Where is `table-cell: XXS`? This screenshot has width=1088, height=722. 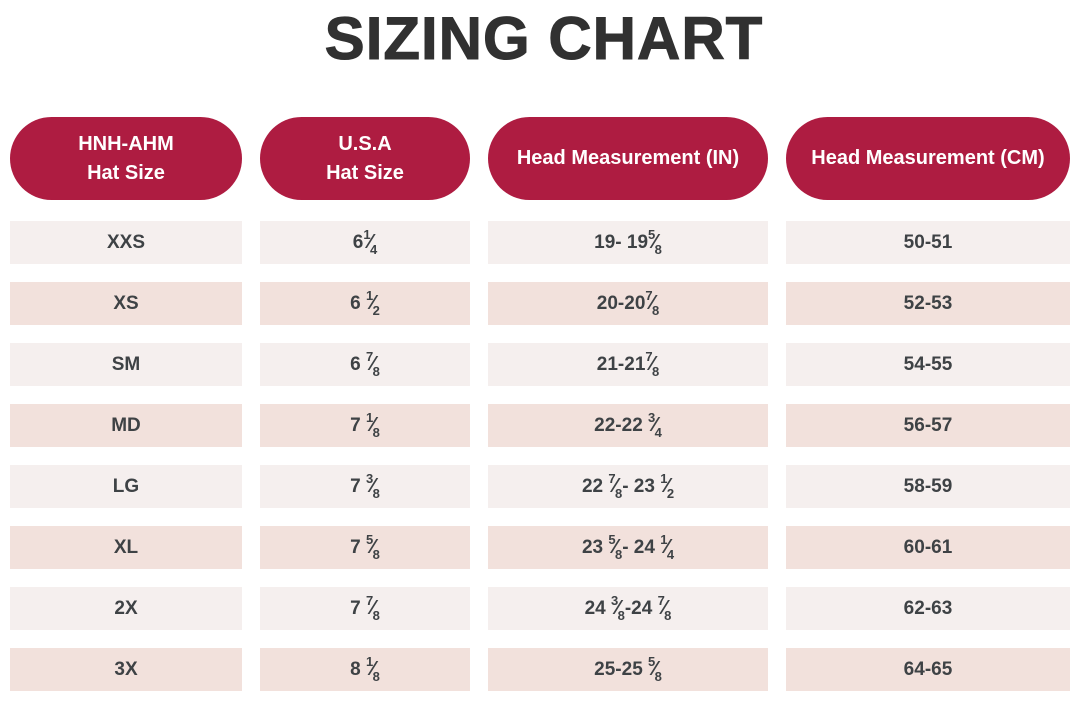
table-cell: XXS is located at coordinates (126, 242).